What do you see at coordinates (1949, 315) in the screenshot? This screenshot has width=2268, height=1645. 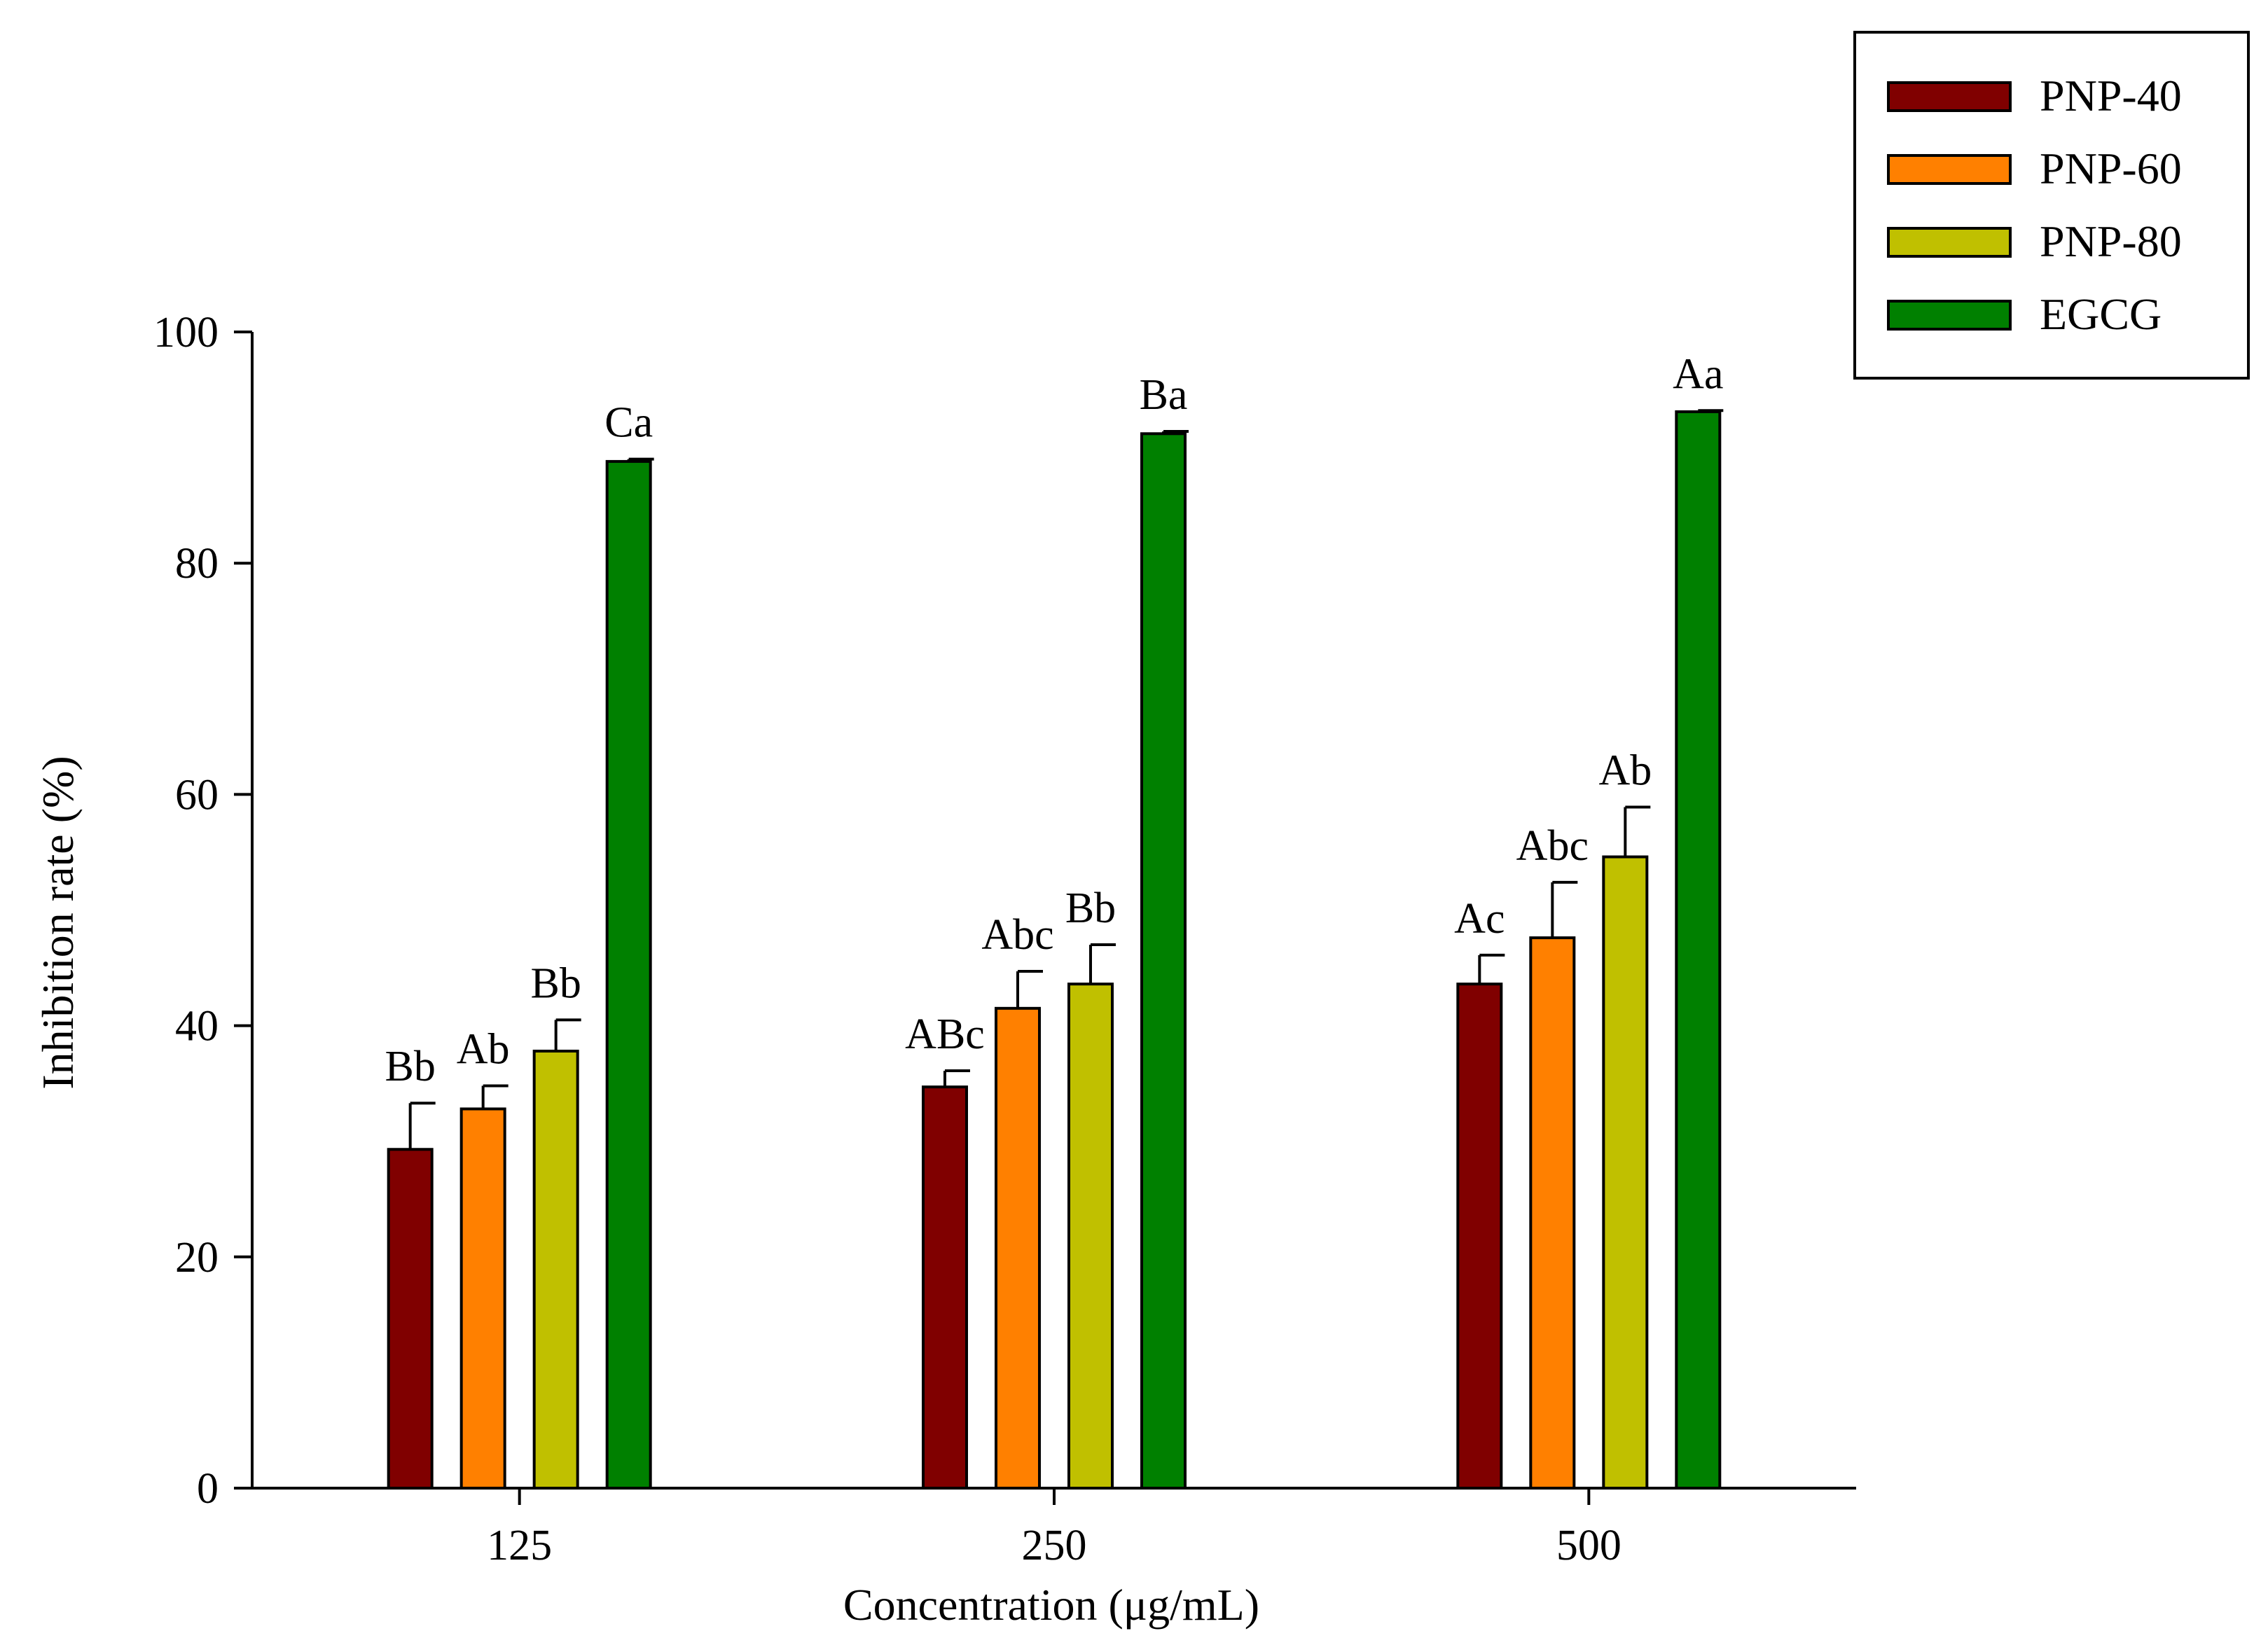 I see `legend-swatch-egcg` at bounding box center [1949, 315].